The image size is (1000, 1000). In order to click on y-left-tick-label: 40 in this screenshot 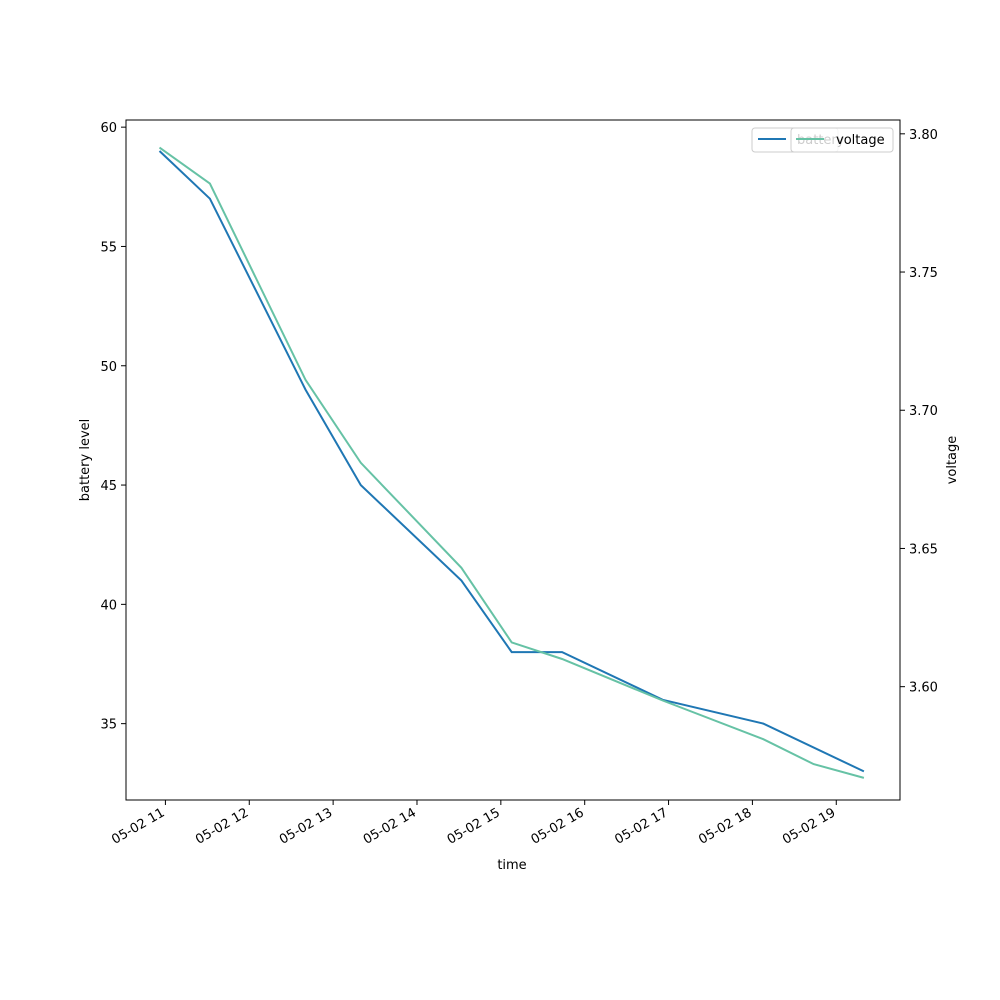, I will do `click(108, 605)`.